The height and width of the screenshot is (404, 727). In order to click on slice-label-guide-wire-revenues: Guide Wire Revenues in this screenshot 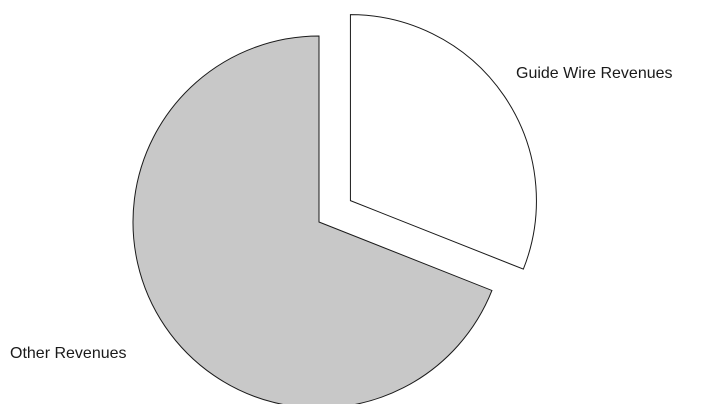, I will do `click(594, 73)`.